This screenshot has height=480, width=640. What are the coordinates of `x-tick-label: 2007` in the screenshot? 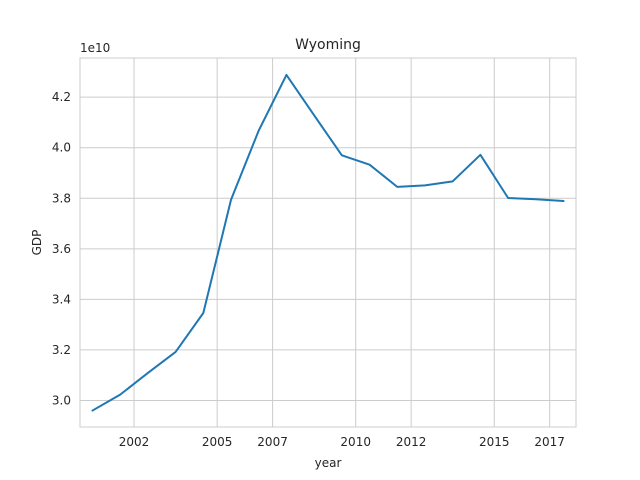 It's located at (272, 442).